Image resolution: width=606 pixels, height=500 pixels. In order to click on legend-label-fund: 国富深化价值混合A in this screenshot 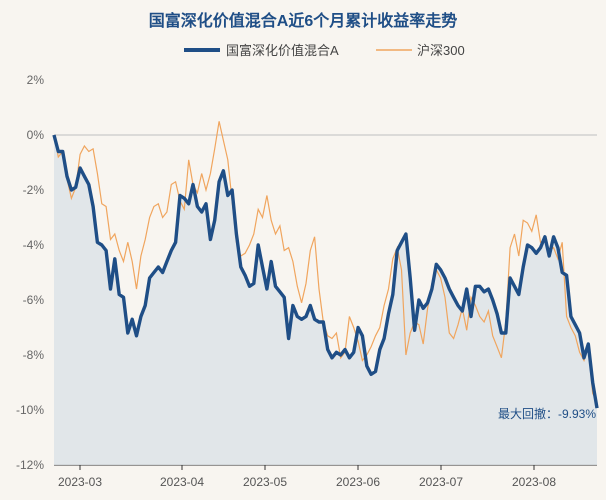, I will do `click(282, 50)`.